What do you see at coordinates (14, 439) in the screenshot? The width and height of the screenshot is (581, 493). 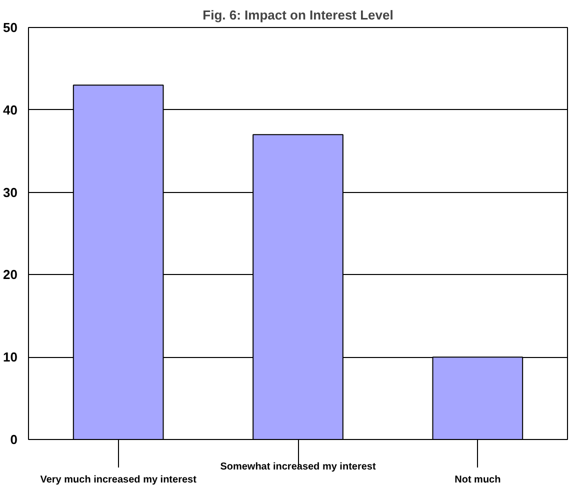 I see `y-tick-label: 0` at bounding box center [14, 439].